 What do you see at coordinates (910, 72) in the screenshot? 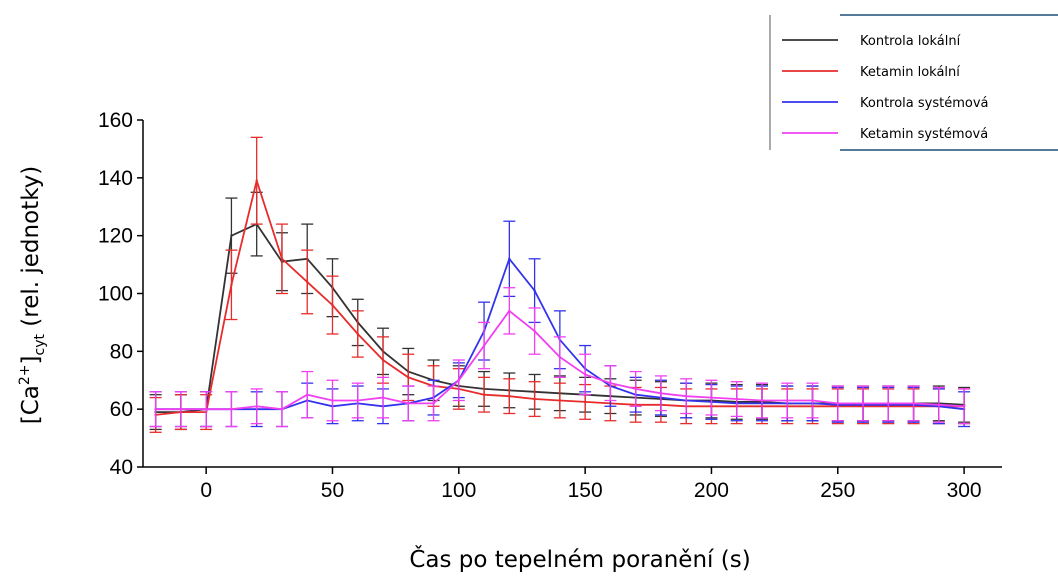
I see `legend-label: Ketamin lokální` at bounding box center [910, 72].